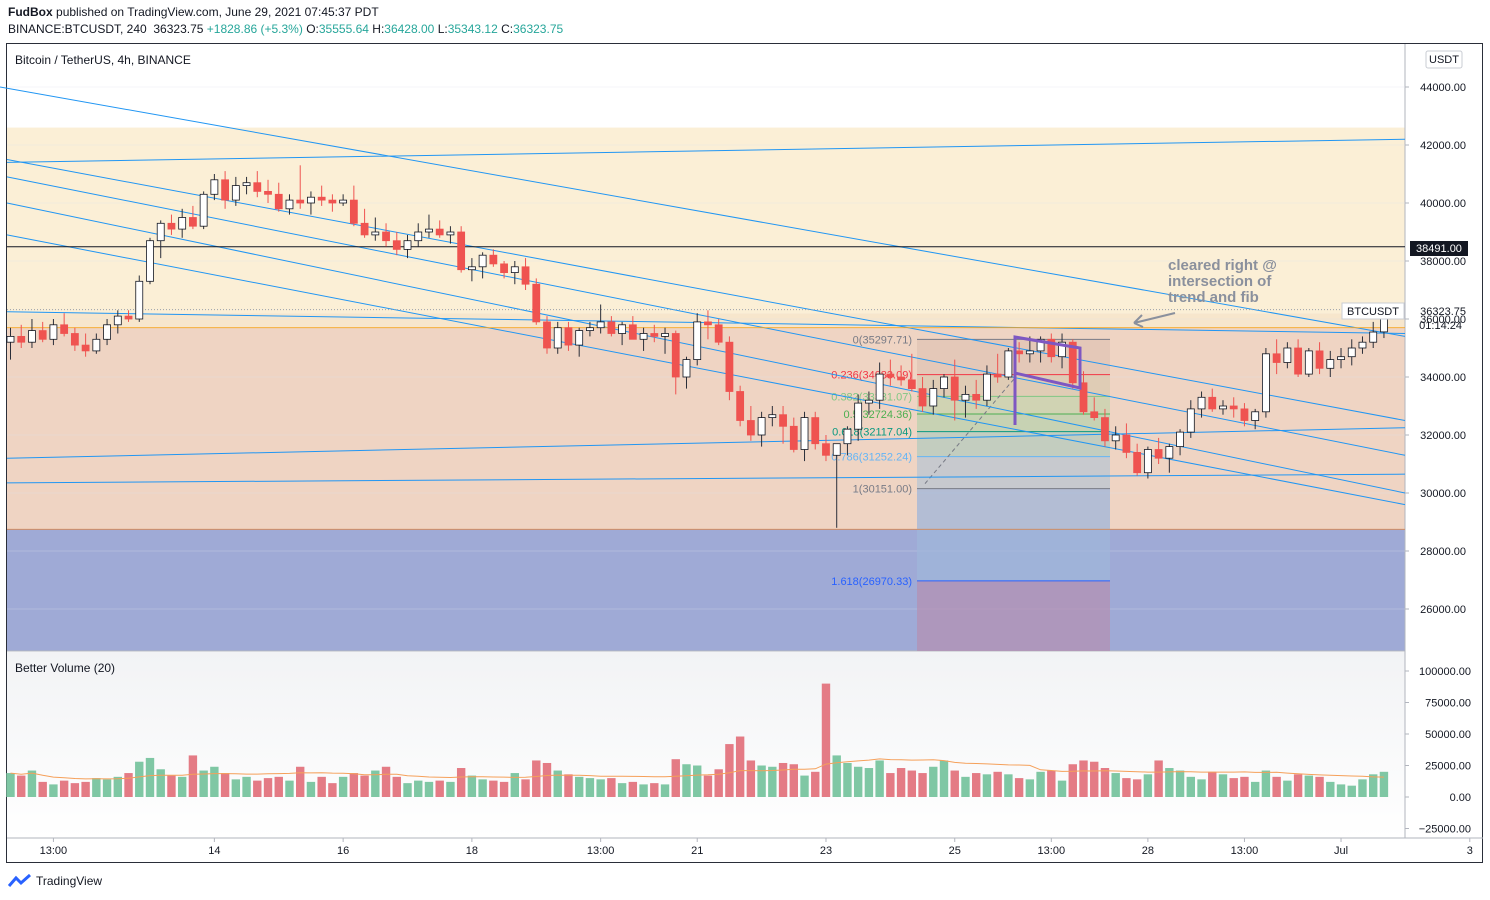 This screenshot has width=1490, height=900. I want to click on volume-title: Better Volume (20), so click(65, 668).